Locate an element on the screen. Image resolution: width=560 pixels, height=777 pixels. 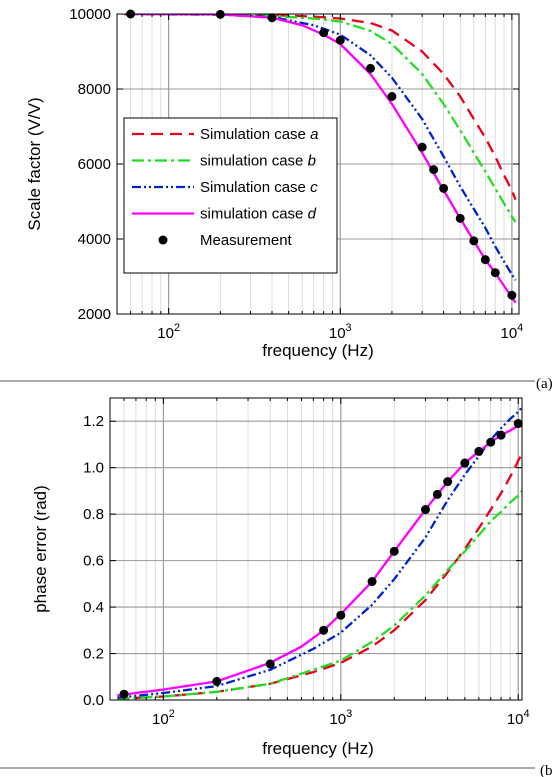
legend-marker-measurement is located at coordinates (163, 240).